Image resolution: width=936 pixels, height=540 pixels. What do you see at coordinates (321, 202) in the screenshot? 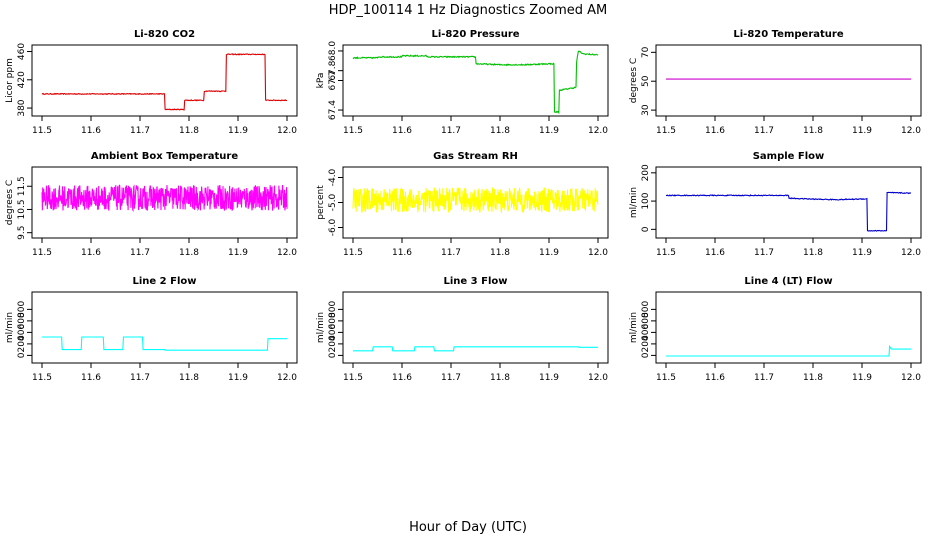
I see `y-axis-label: percent` at bounding box center [321, 202].